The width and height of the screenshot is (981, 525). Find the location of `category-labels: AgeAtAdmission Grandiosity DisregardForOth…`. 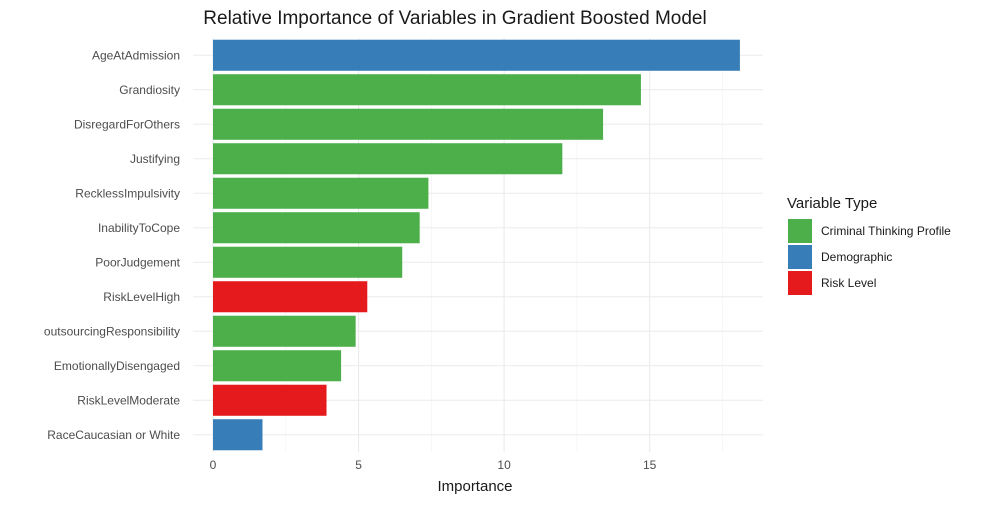

category-labels: AgeAtAdmission Grandiosity DisregardForOth… is located at coordinates (112, 245).